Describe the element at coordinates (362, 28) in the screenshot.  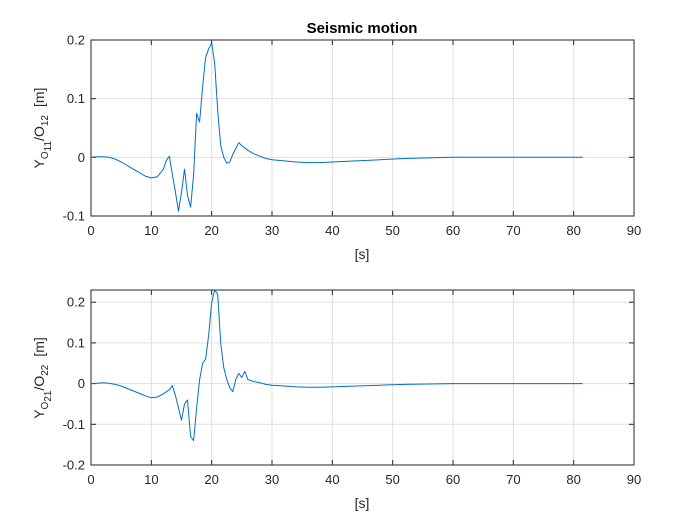
I see `chart-title: Seismic motion` at that location.